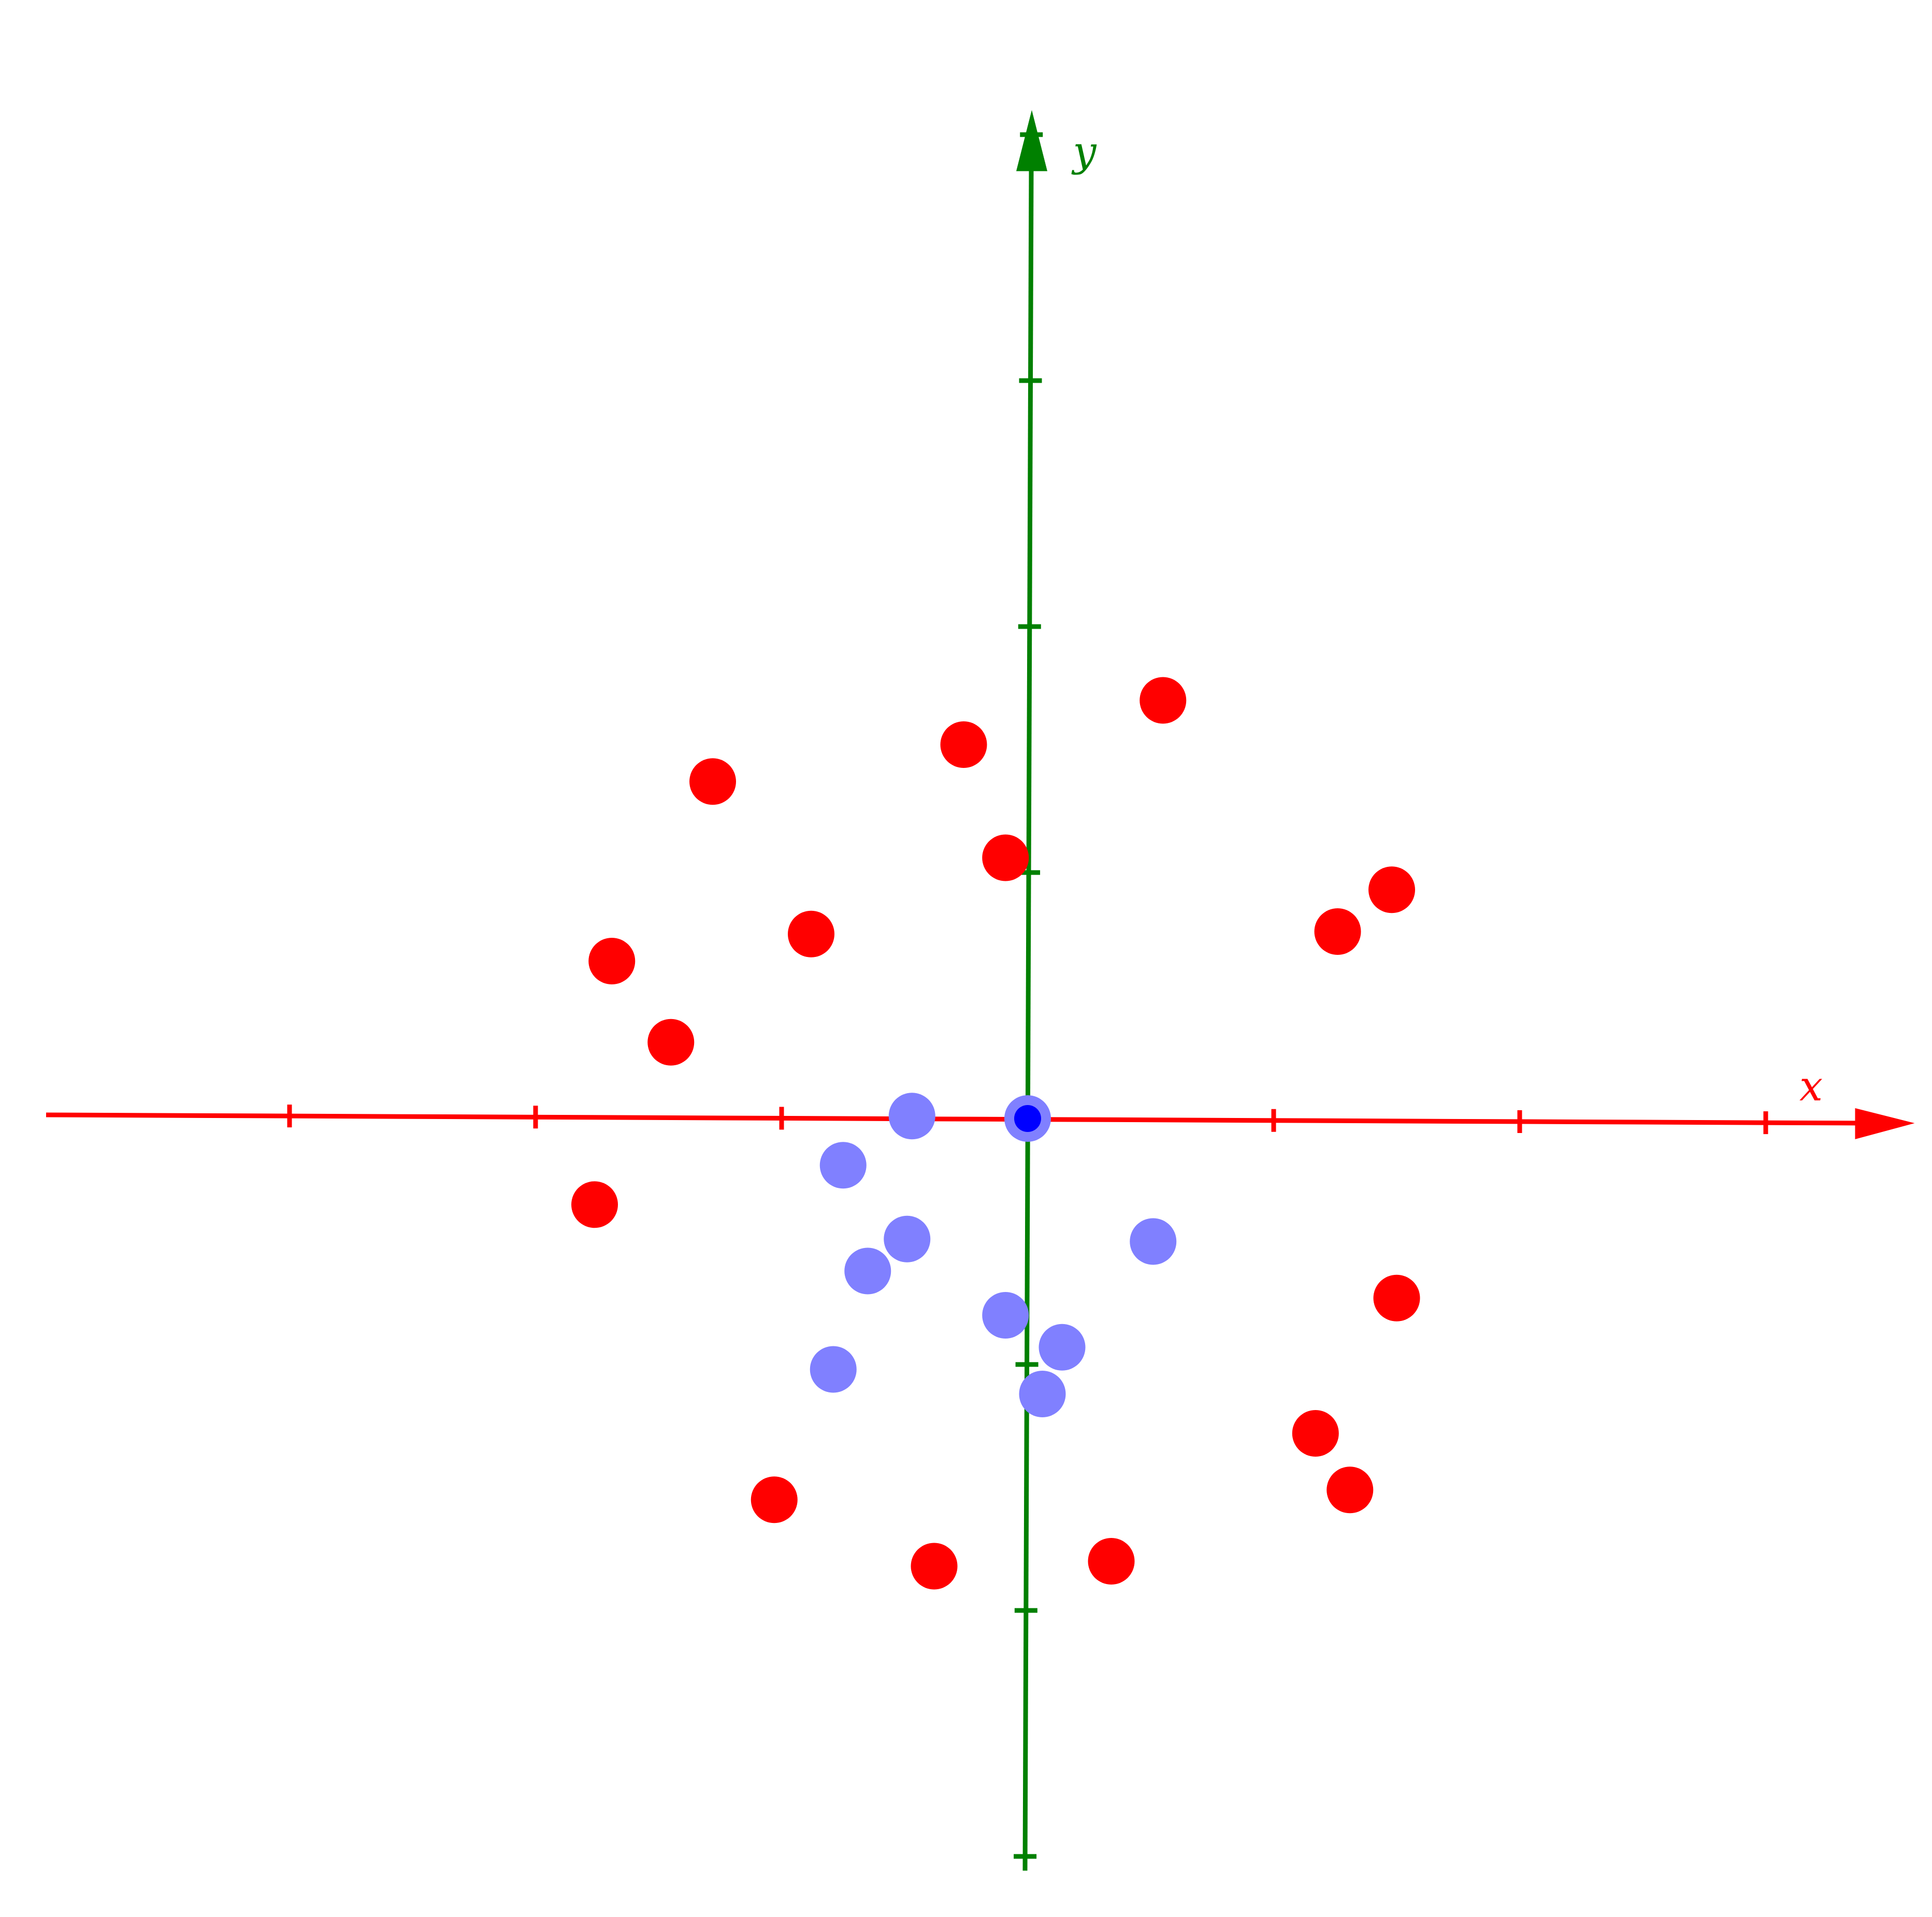 Image resolution: width=1932 pixels, height=1917 pixels. I want to click on y-axis-label: y, so click(1084, 151).